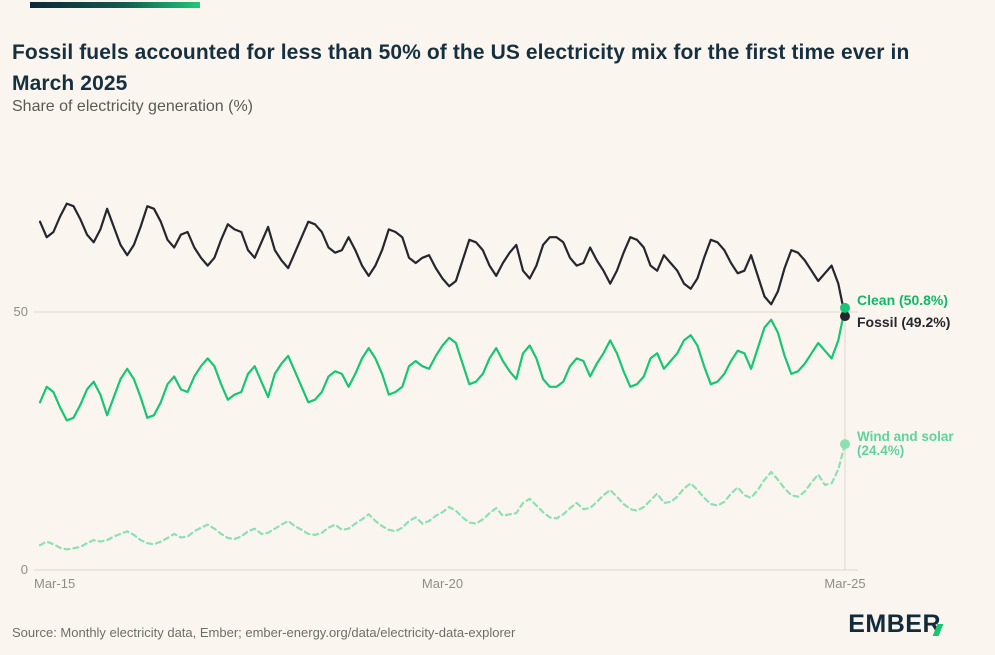 The width and height of the screenshot is (995, 655). What do you see at coordinates (845, 316) in the screenshot?
I see `end-dot-fossil` at bounding box center [845, 316].